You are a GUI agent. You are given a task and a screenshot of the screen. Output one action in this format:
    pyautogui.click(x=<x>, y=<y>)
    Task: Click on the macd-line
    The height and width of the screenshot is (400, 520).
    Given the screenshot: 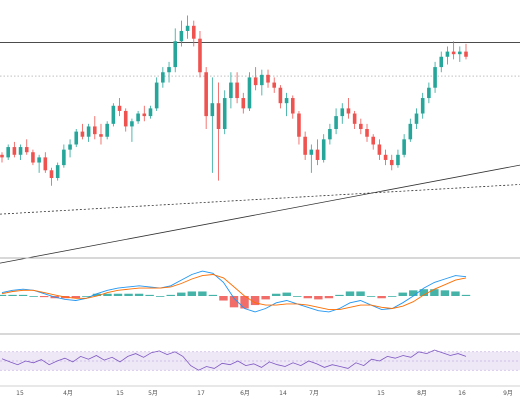 What is the action you would take?
    pyautogui.click(x=234, y=291)
    